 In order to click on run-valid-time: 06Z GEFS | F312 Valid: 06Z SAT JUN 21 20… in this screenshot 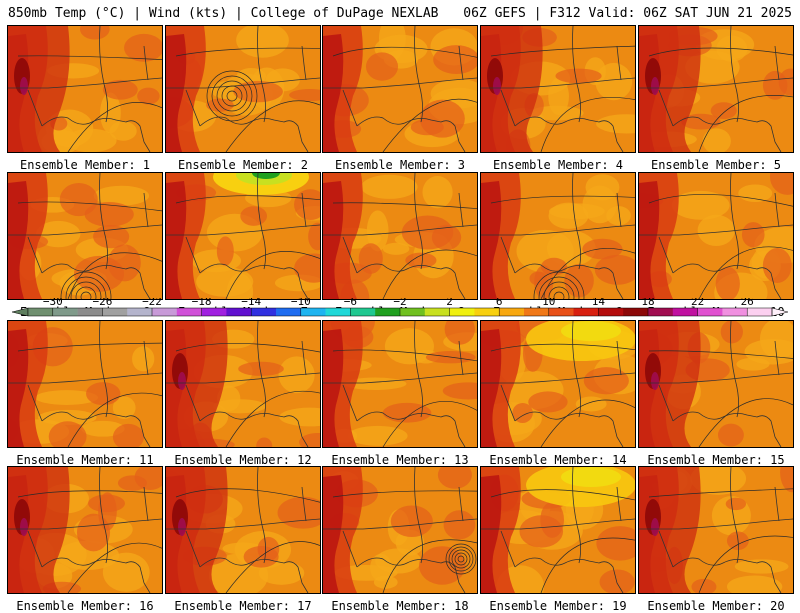, I will do `click(627, 13)`.